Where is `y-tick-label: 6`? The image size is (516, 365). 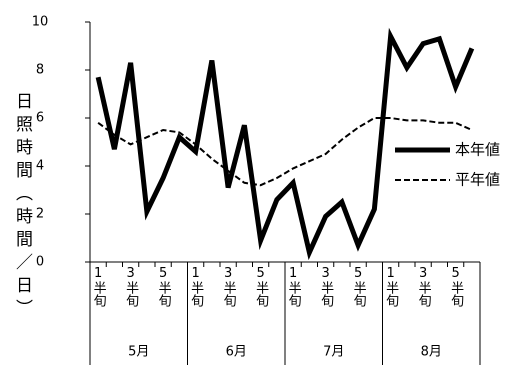 y-tick-label: 6 is located at coordinates (40, 118).